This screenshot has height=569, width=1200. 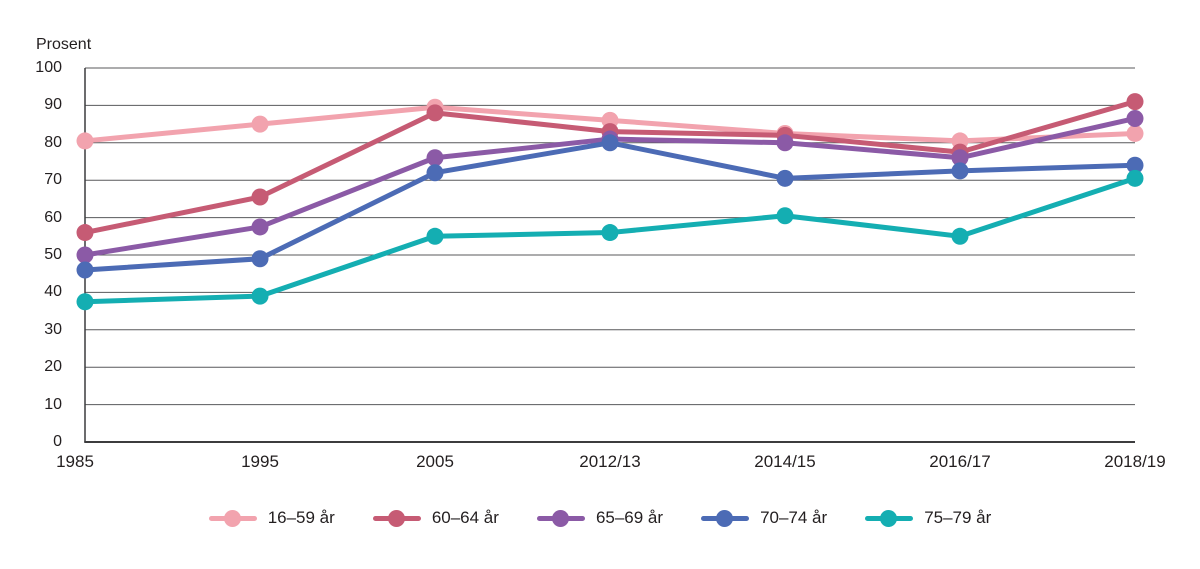 I want to click on y-tick-label: 10, so click(x=53, y=404).